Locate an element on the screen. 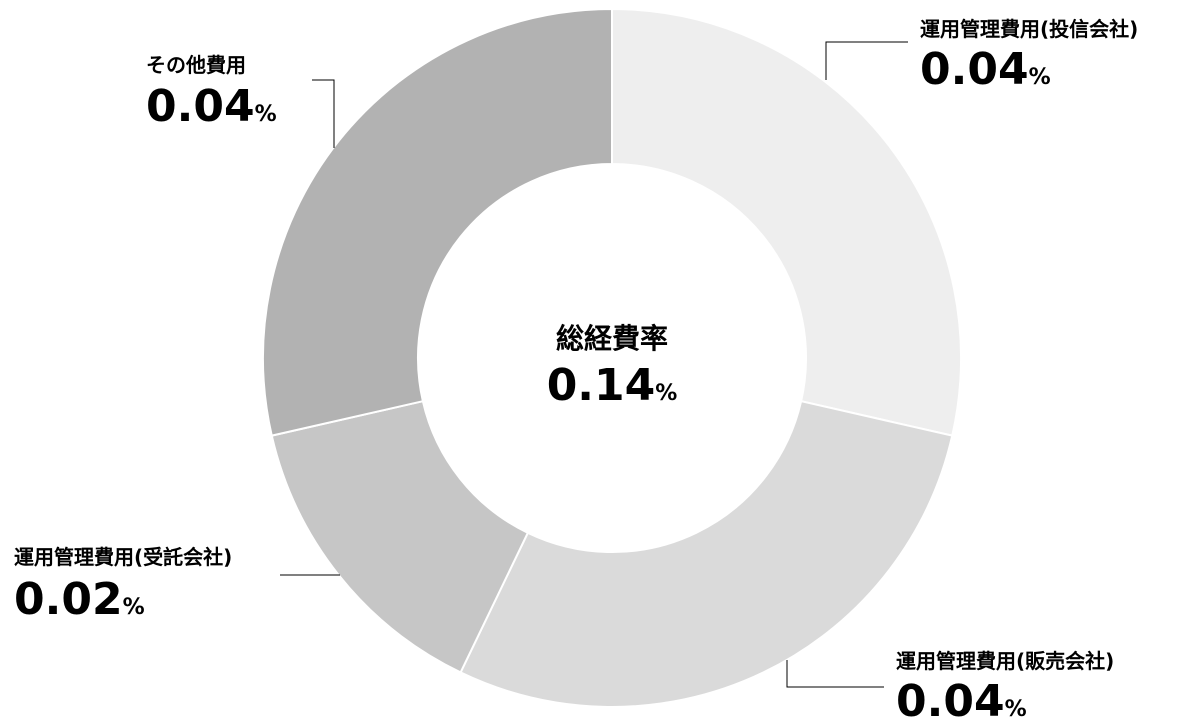 This screenshot has height=719, width=1184. slice-value-4: 0.04% is located at coordinates (211, 106).